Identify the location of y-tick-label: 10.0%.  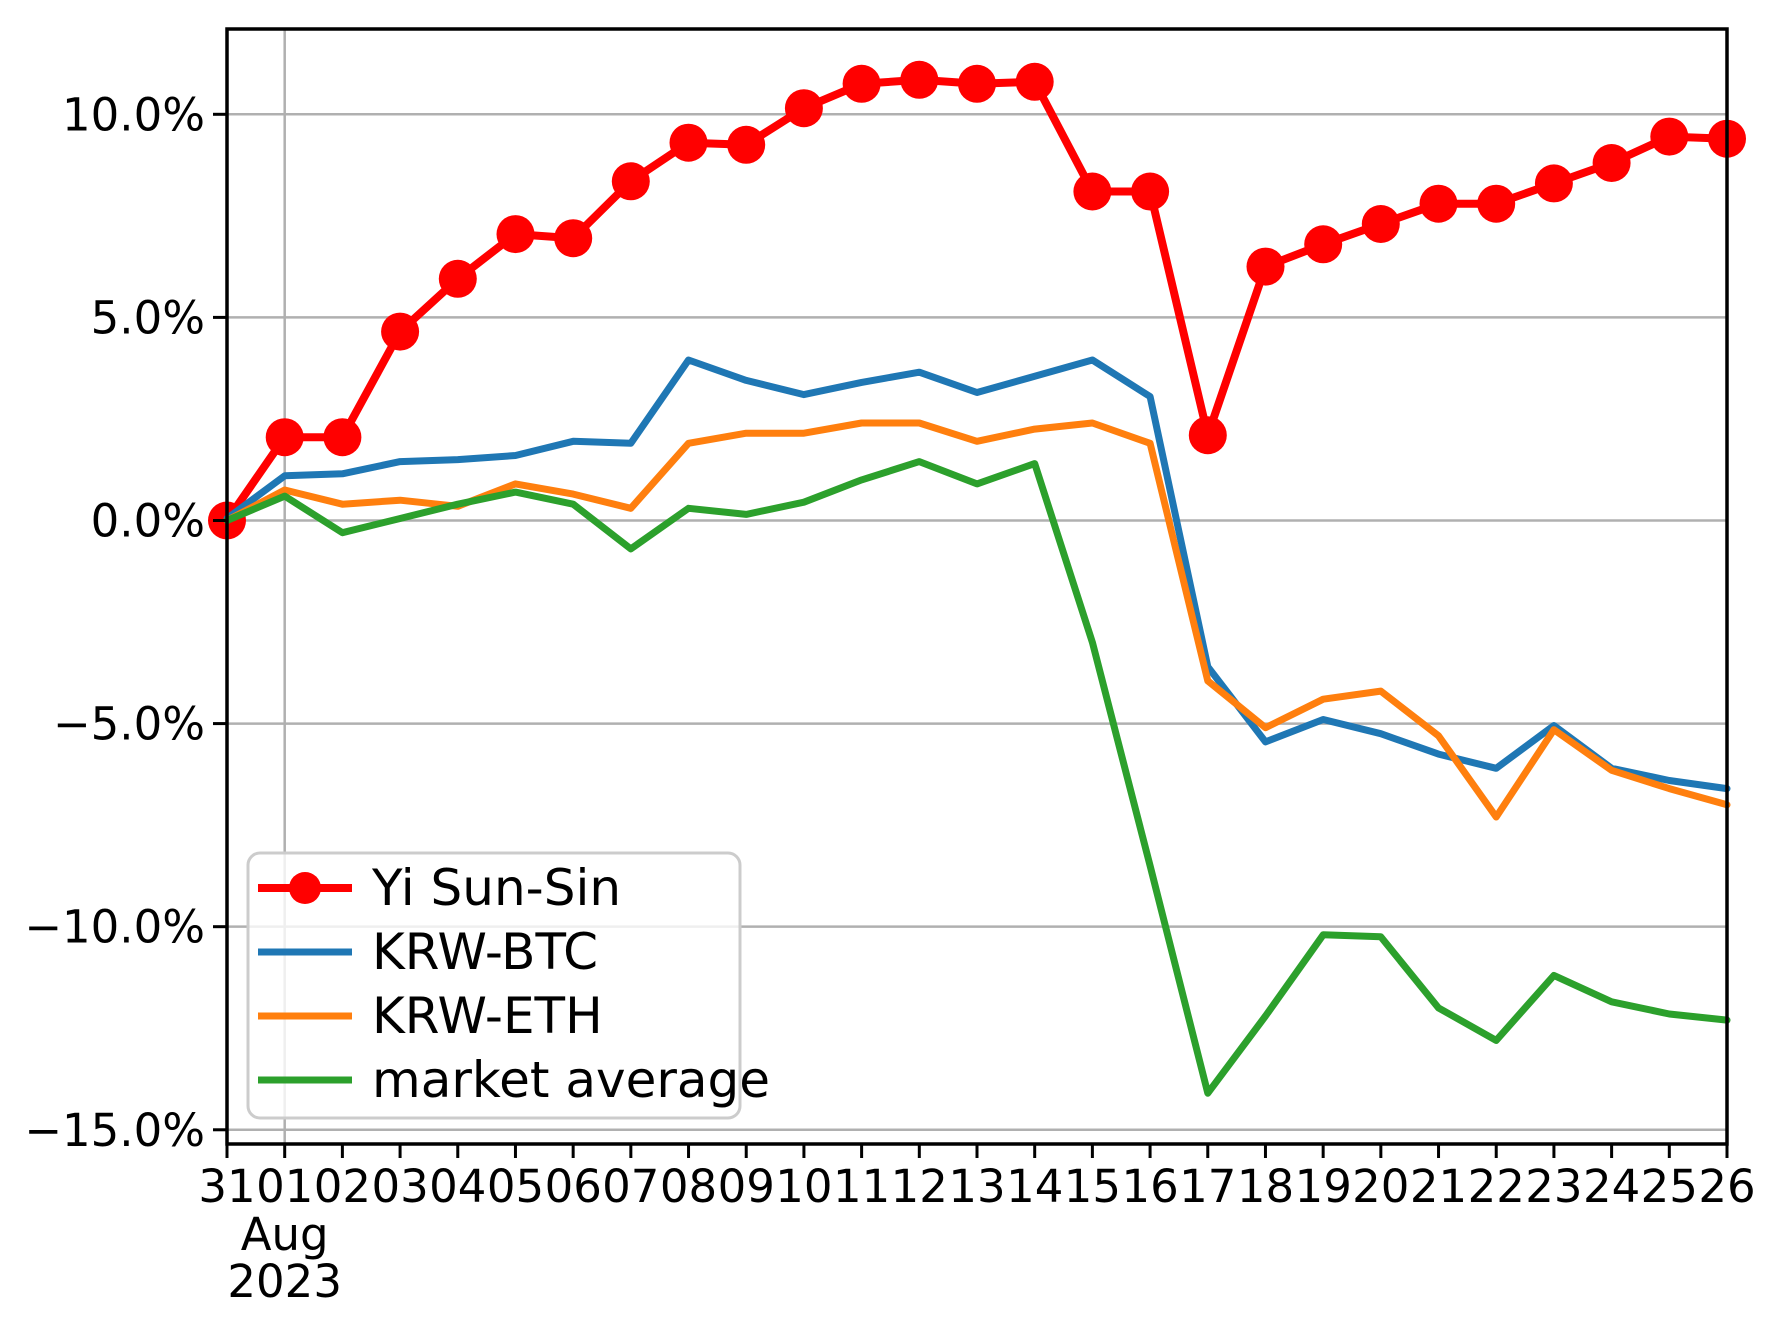
(133, 114).